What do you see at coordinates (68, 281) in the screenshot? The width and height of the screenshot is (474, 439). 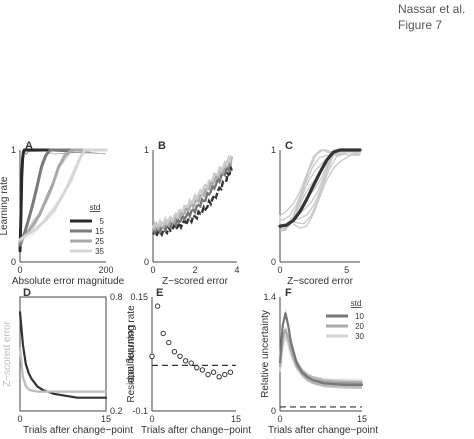 I see `panel-A-xlabel: Absolute error magnitude` at bounding box center [68, 281].